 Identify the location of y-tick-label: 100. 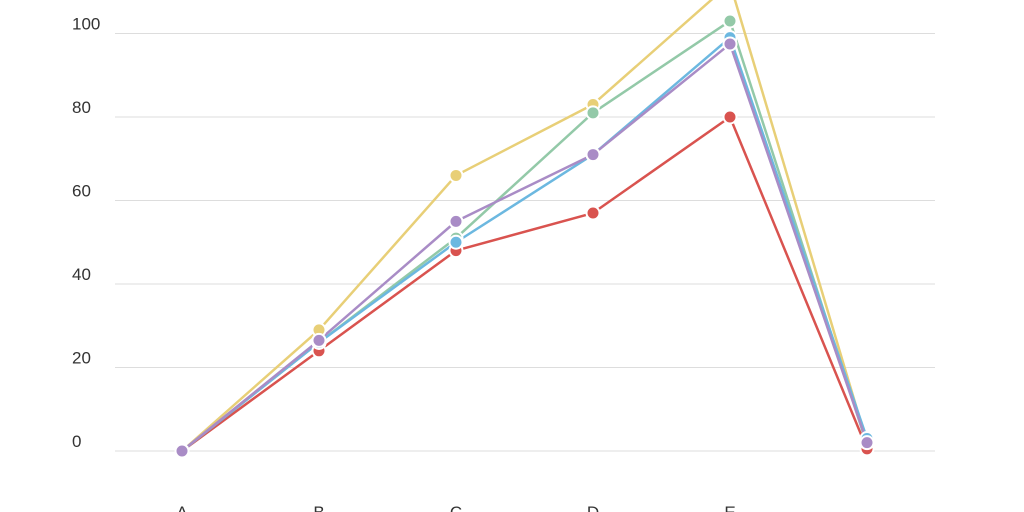
(86, 24).